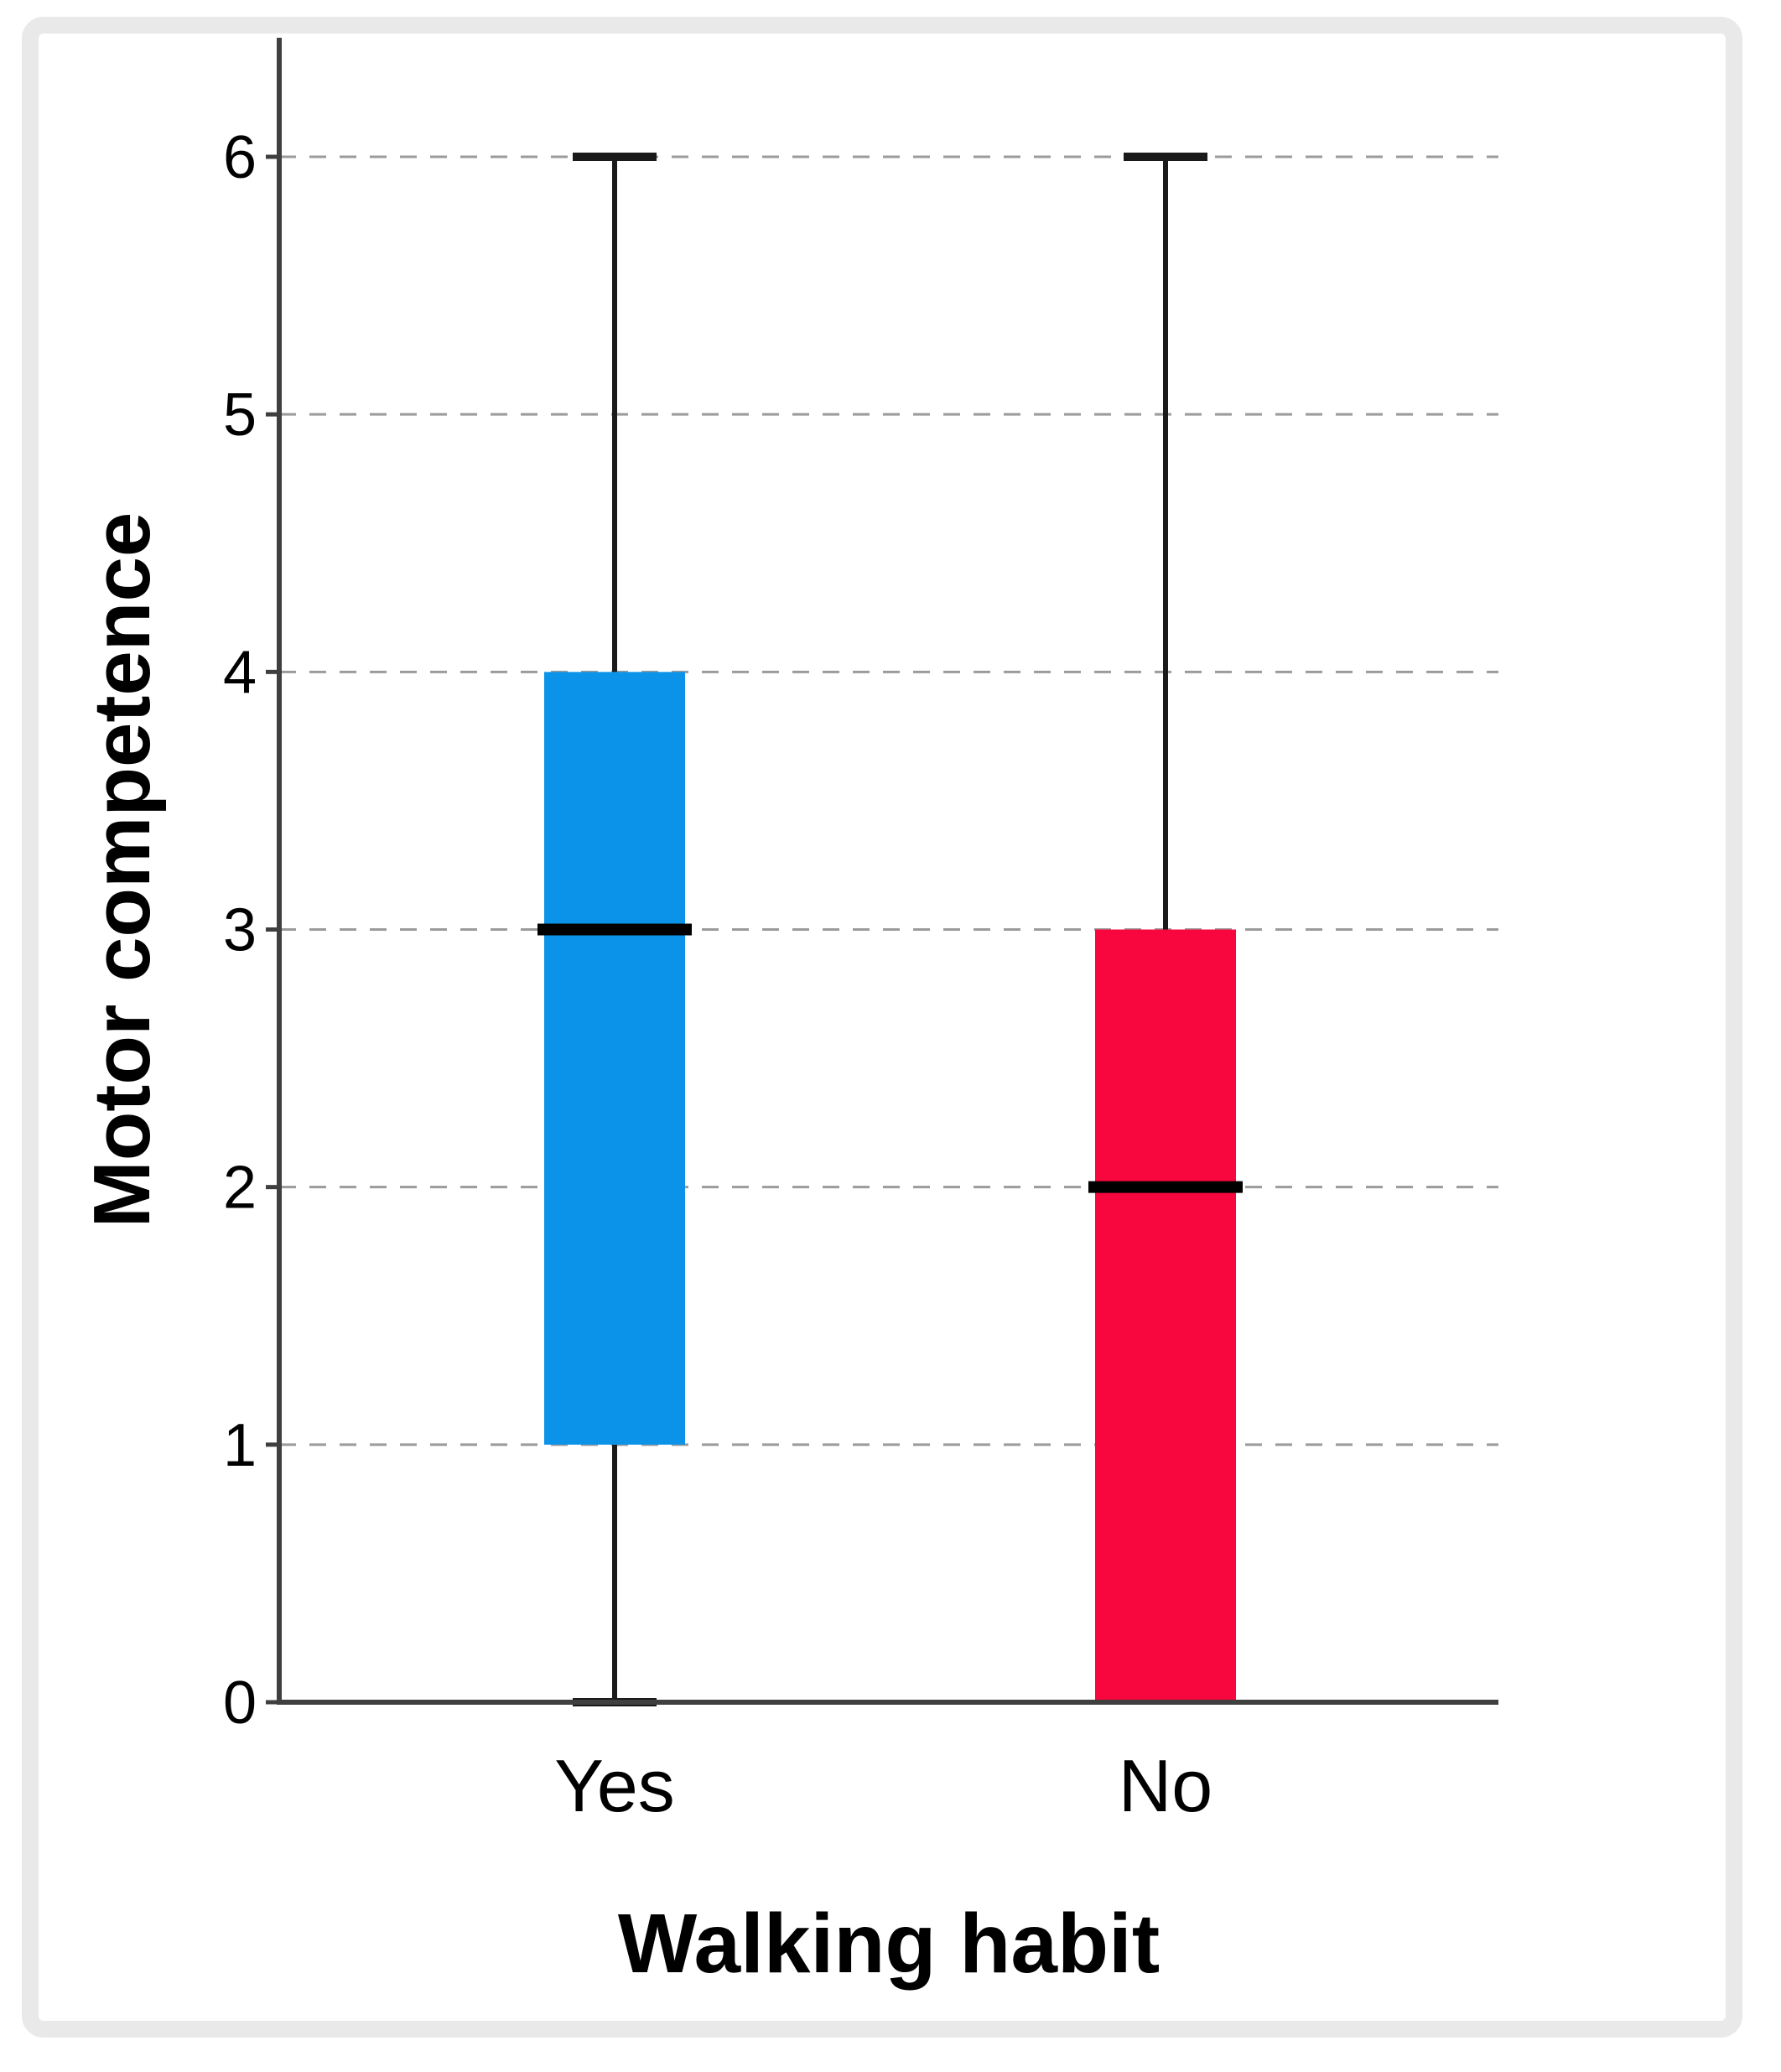 Image resolution: width=1781 pixels, height=2072 pixels. I want to click on y-tick-label: 5, so click(240, 415).